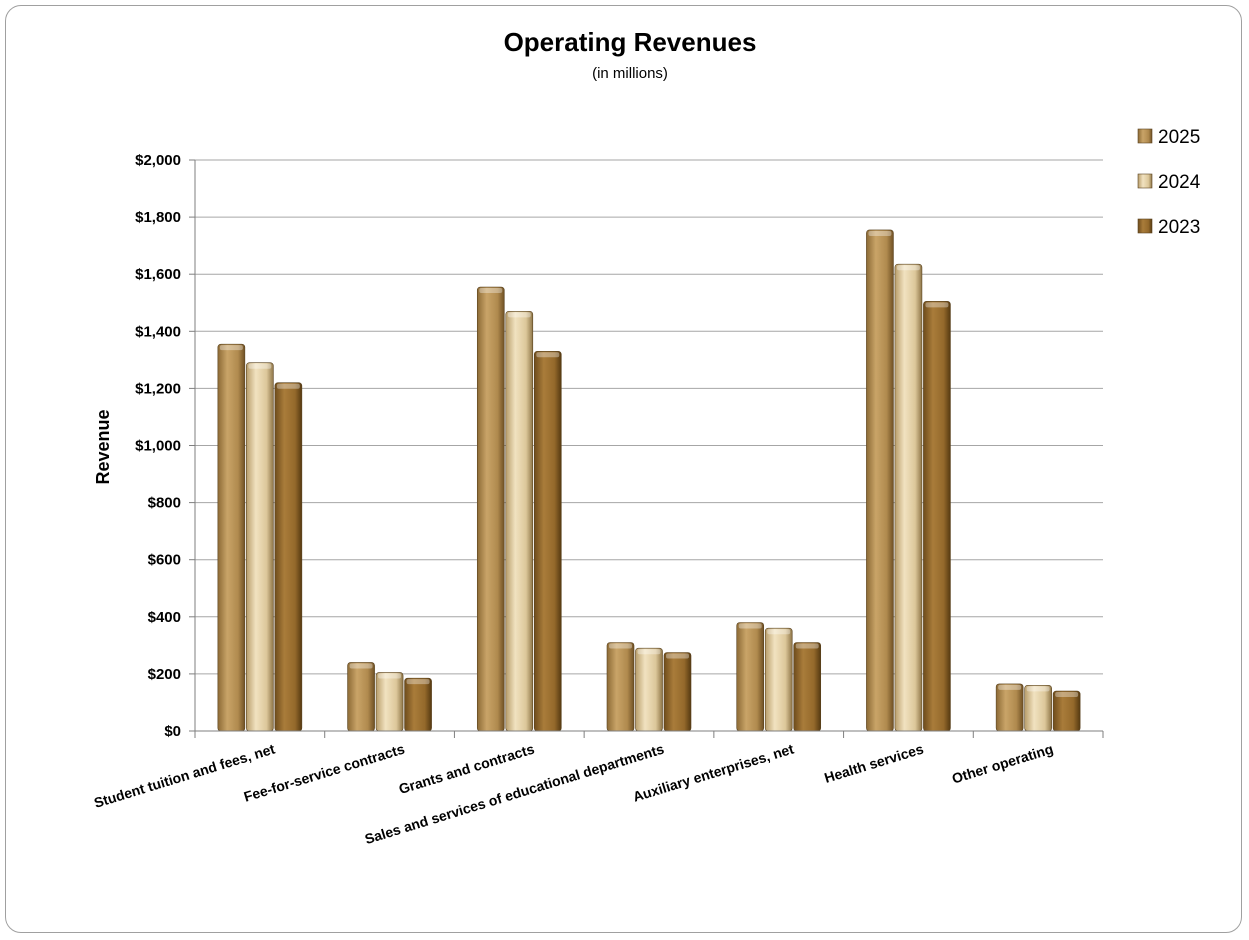  What do you see at coordinates (1002, 764) in the screenshot?
I see `x-tick-label: Other operating` at bounding box center [1002, 764].